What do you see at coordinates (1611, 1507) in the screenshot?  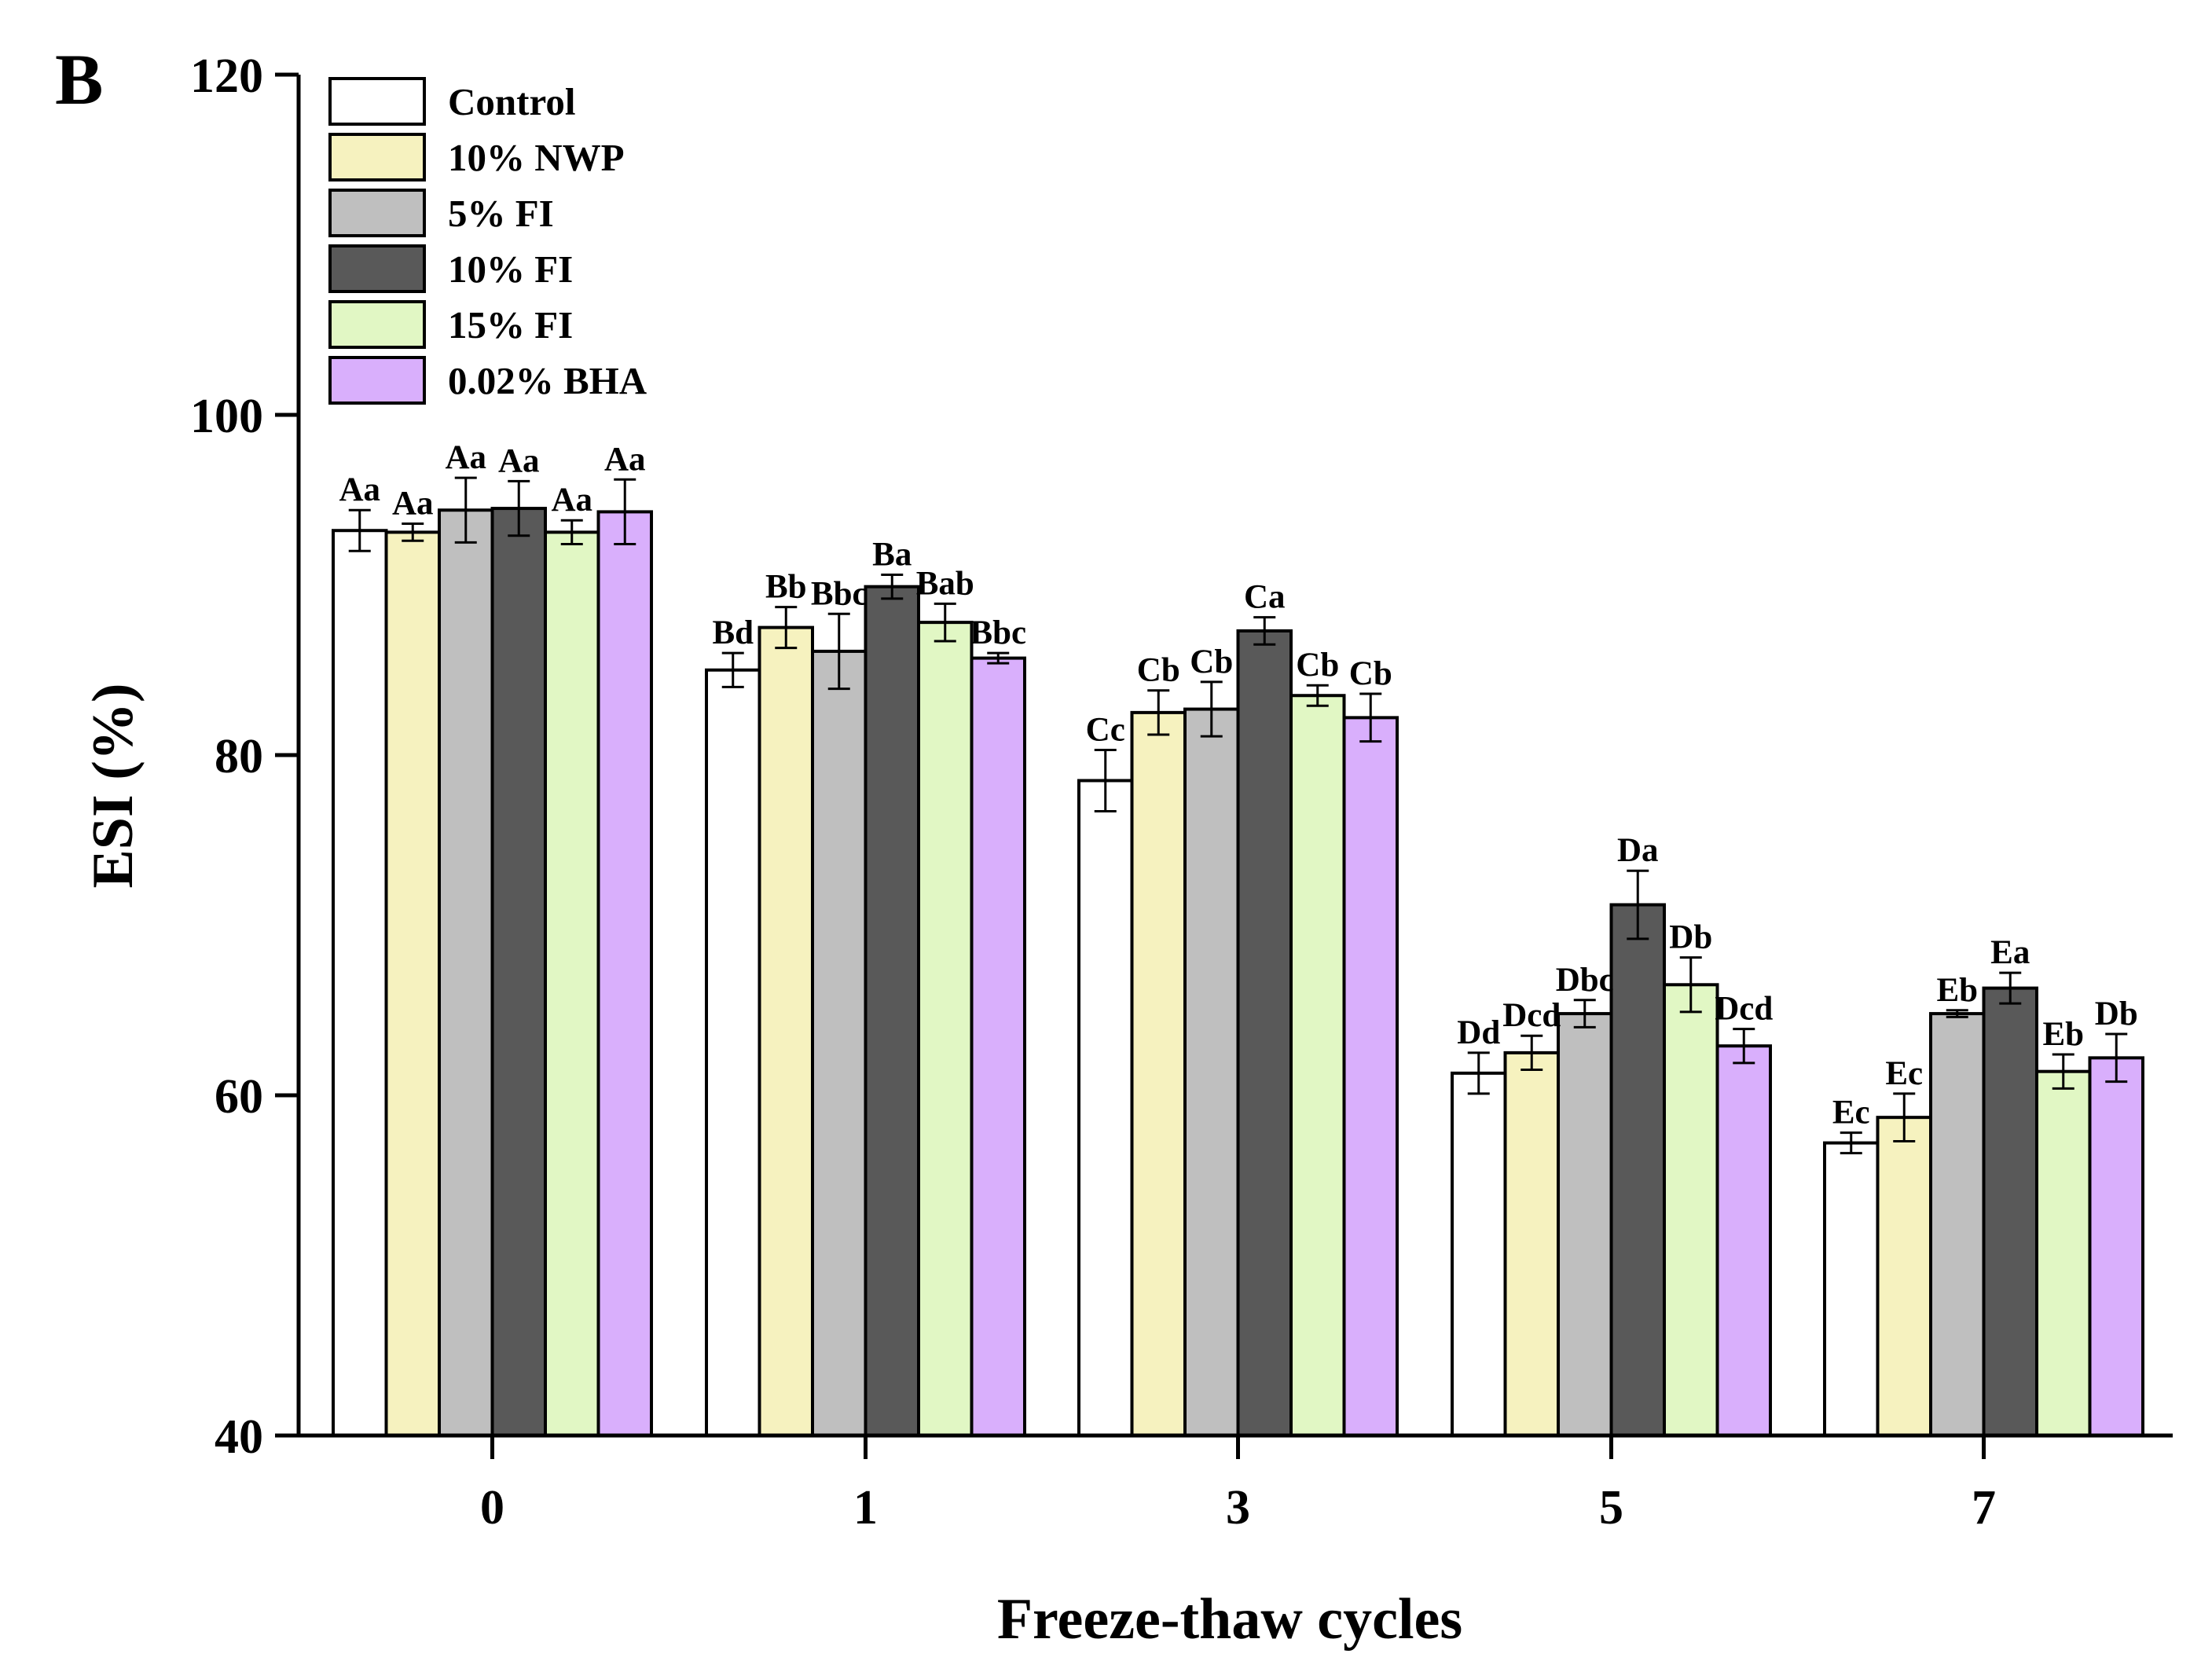 I see `x-tick-label: 5` at bounding box center [1611, 1507].